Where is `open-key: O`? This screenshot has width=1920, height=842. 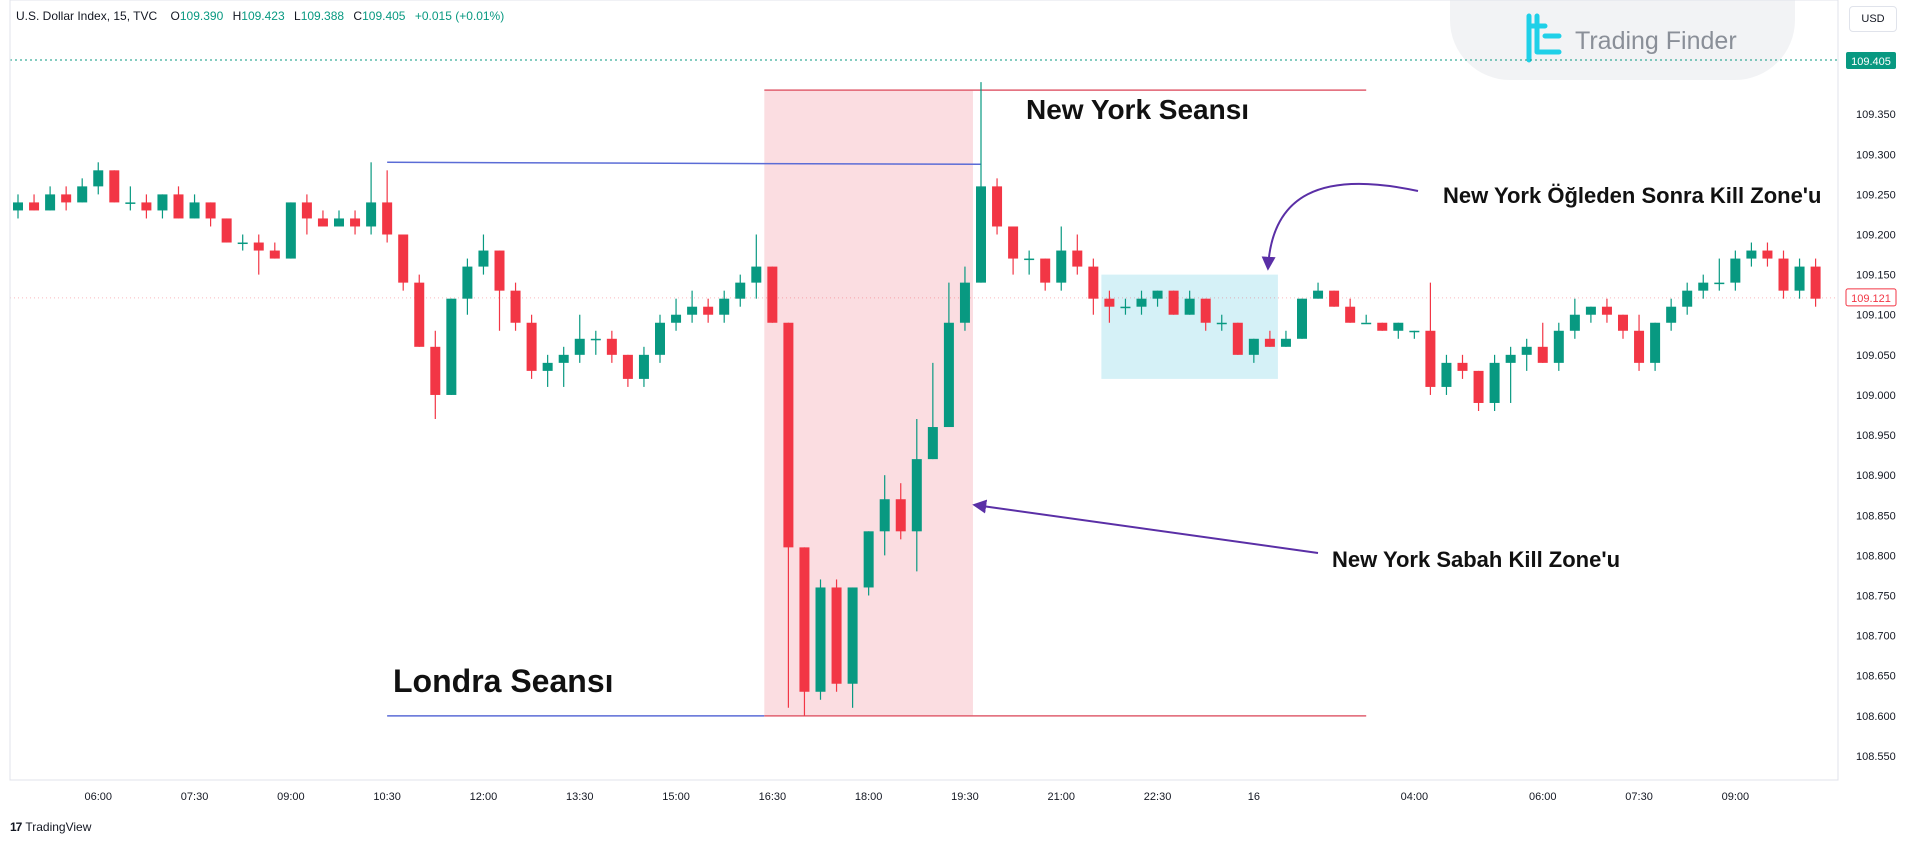 open-key: O is located at coordinates (175, 16).